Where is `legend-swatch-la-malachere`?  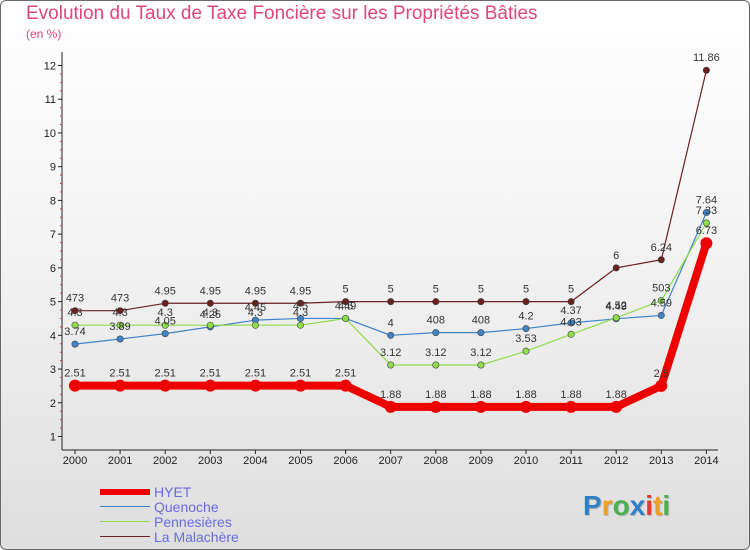
legend-swatch-la-malachere is located at coordinates (125, 536).